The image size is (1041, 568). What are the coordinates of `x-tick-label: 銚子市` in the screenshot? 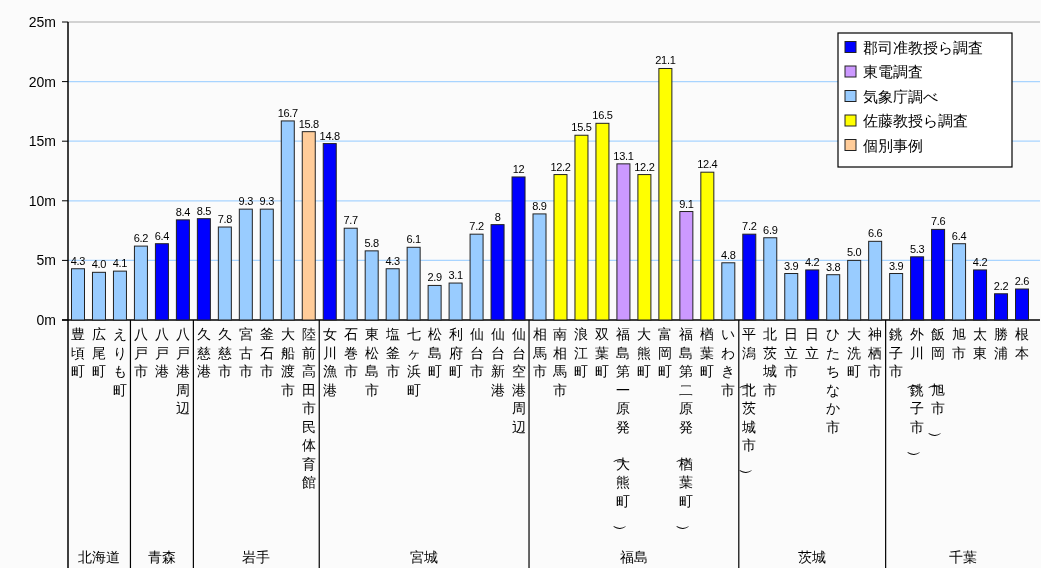 It's located at (896, 352).